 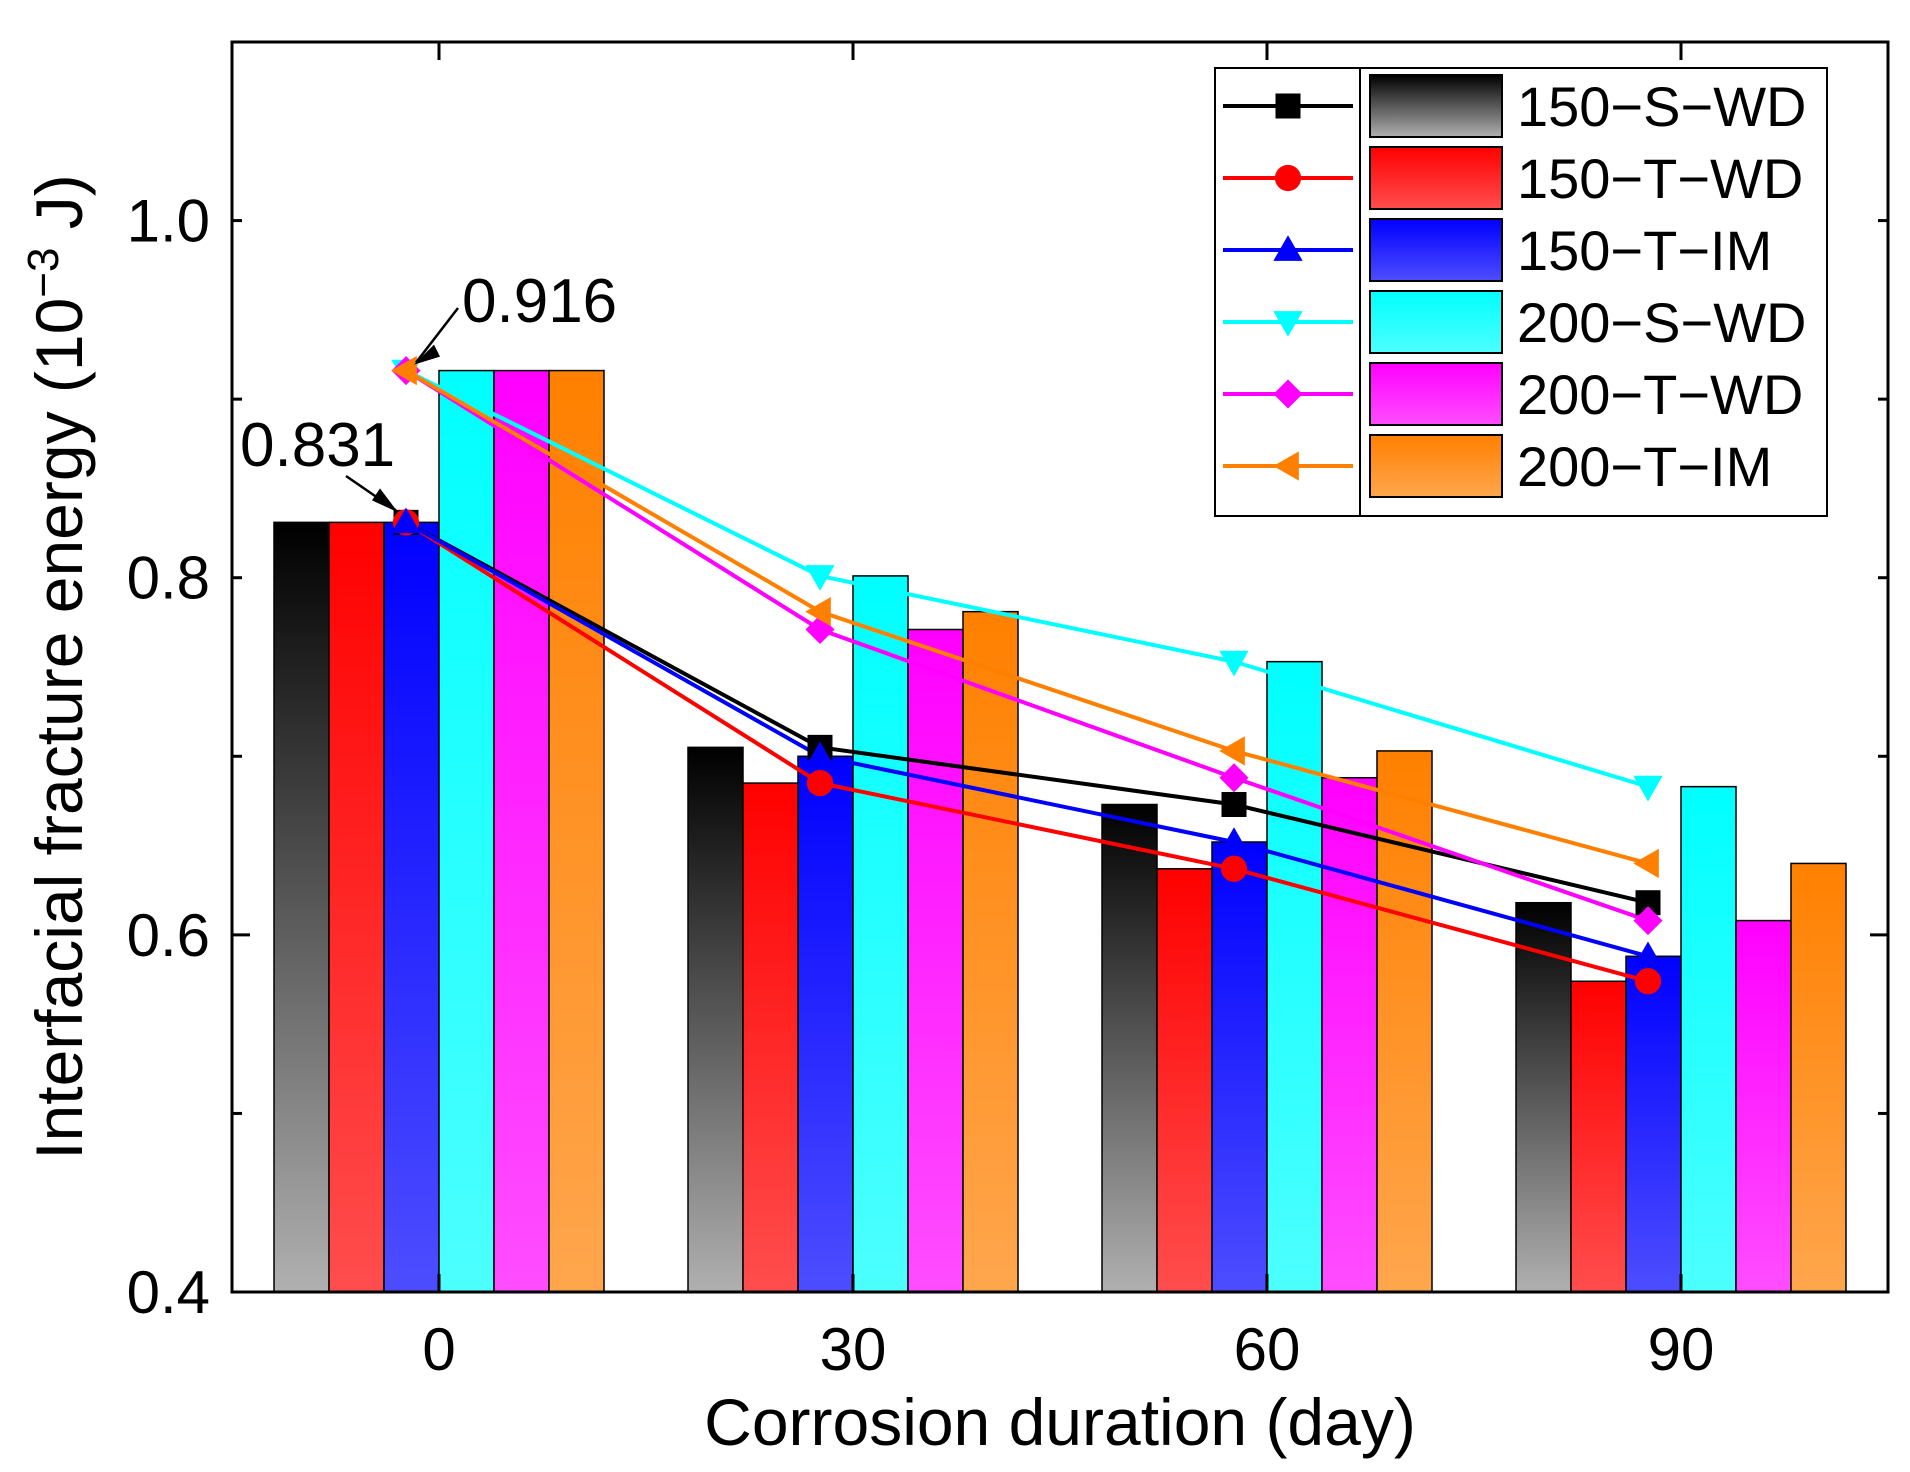 What do you see at coordinates (356, 907) in the screenshot?
I see `bar-150−T−WD-day-0` at bounding box center [356, 907].